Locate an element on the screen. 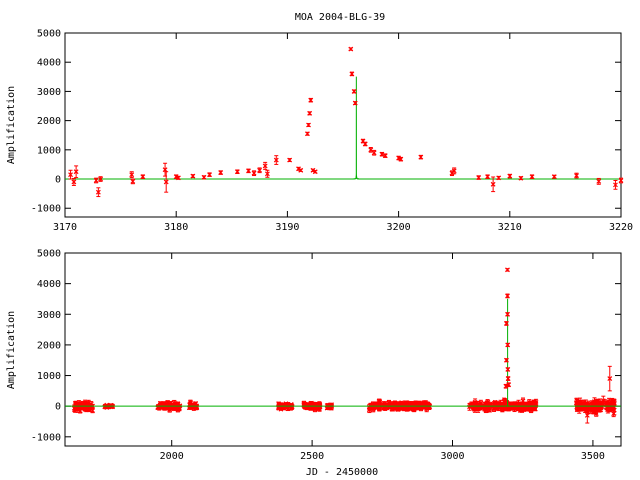 This screenshot has width=640, height=480. top-x-tick-label: 3200 is located at coordinates (399, 227).